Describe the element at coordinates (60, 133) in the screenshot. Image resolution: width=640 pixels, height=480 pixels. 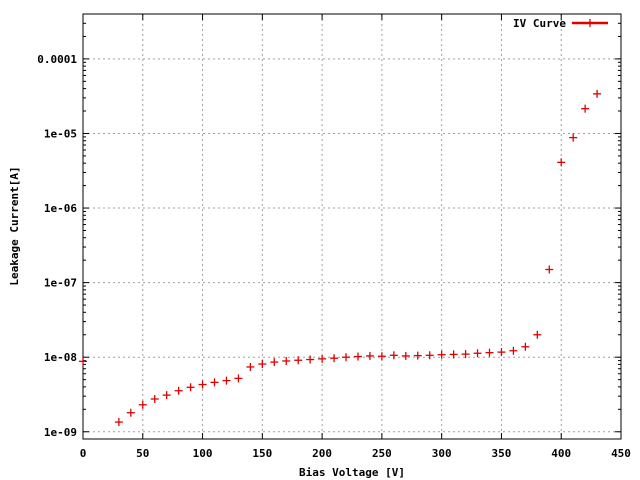
I see `y-tick-label: 1e-05` at that location.